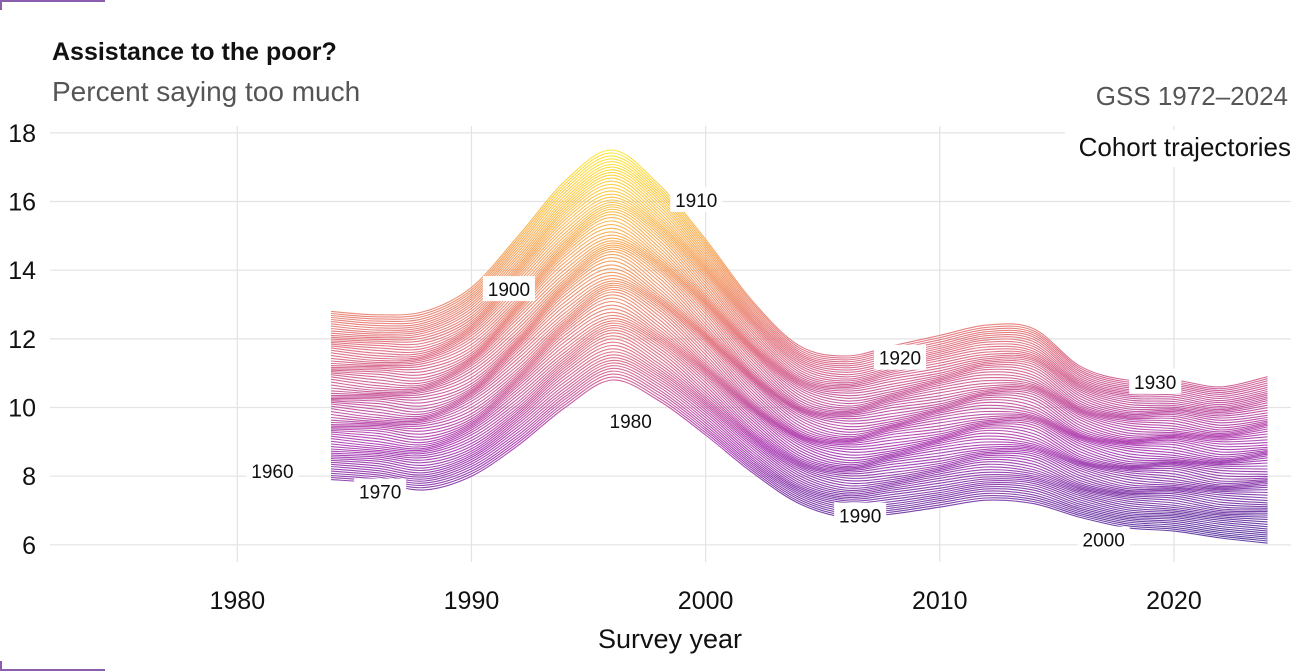 This screenshot has width=1291, height=671. Describe the element at coordinates (696, 201) in the screenshot. I see `cohort-label-text: 1910` at that location.